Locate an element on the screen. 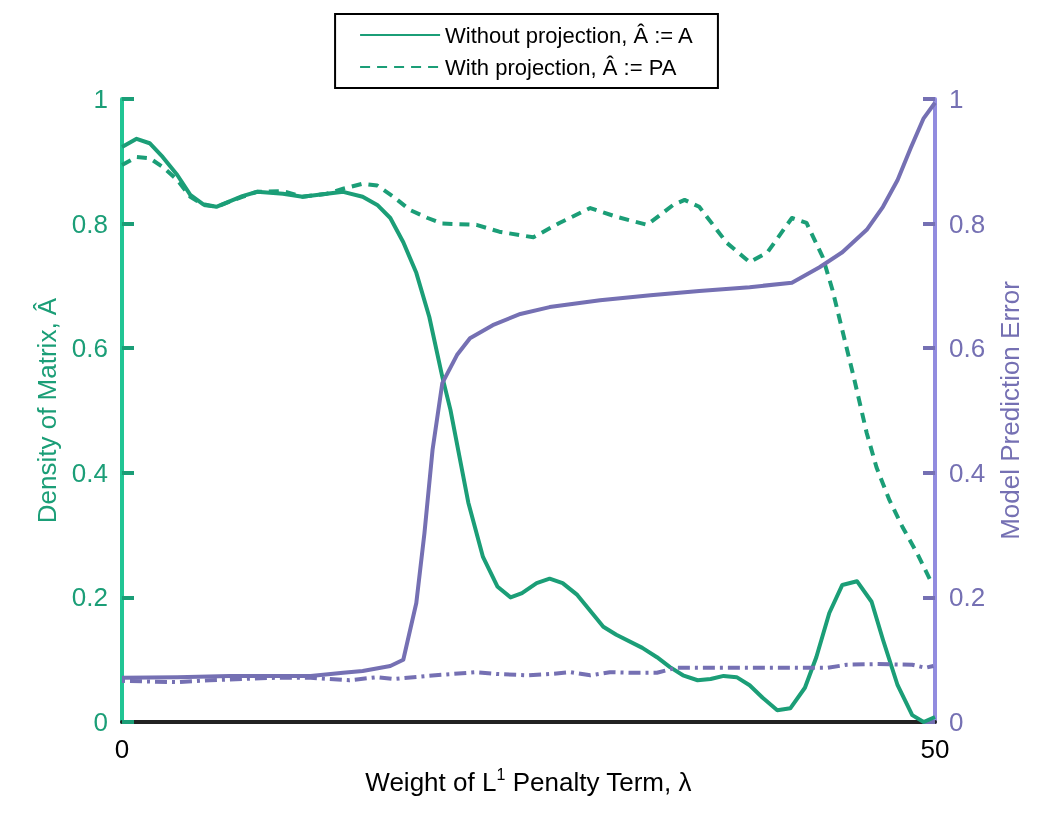 This screenshot has height=823, width=1053. y2-tick-label: 0.2 is located at coordinates (967, 597).